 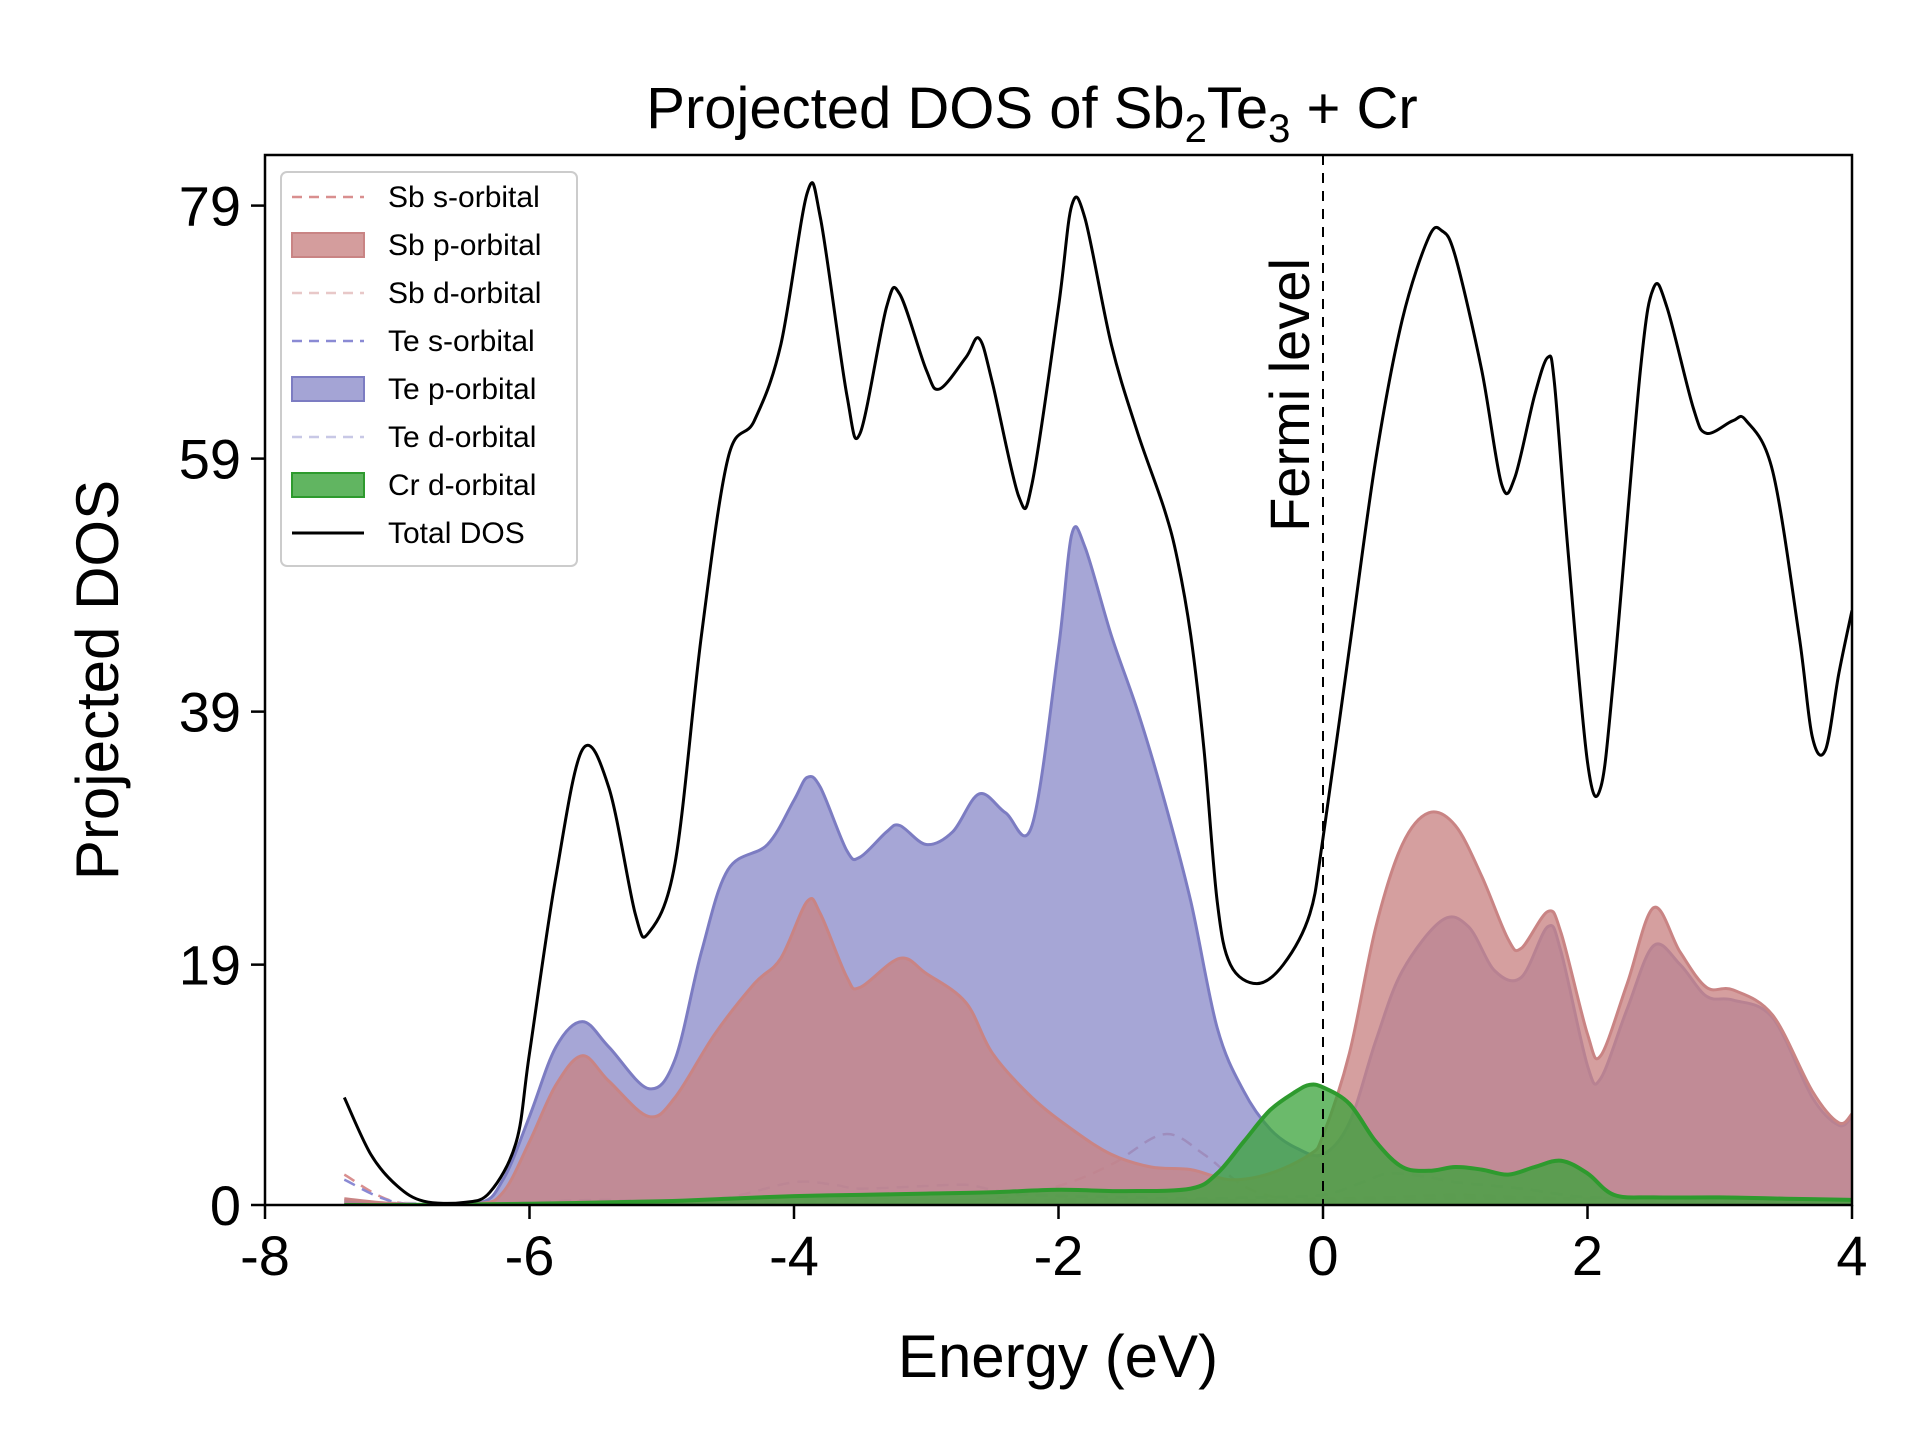 I want to click on x-tick-label: 0, so click(x=1322, y=1255).